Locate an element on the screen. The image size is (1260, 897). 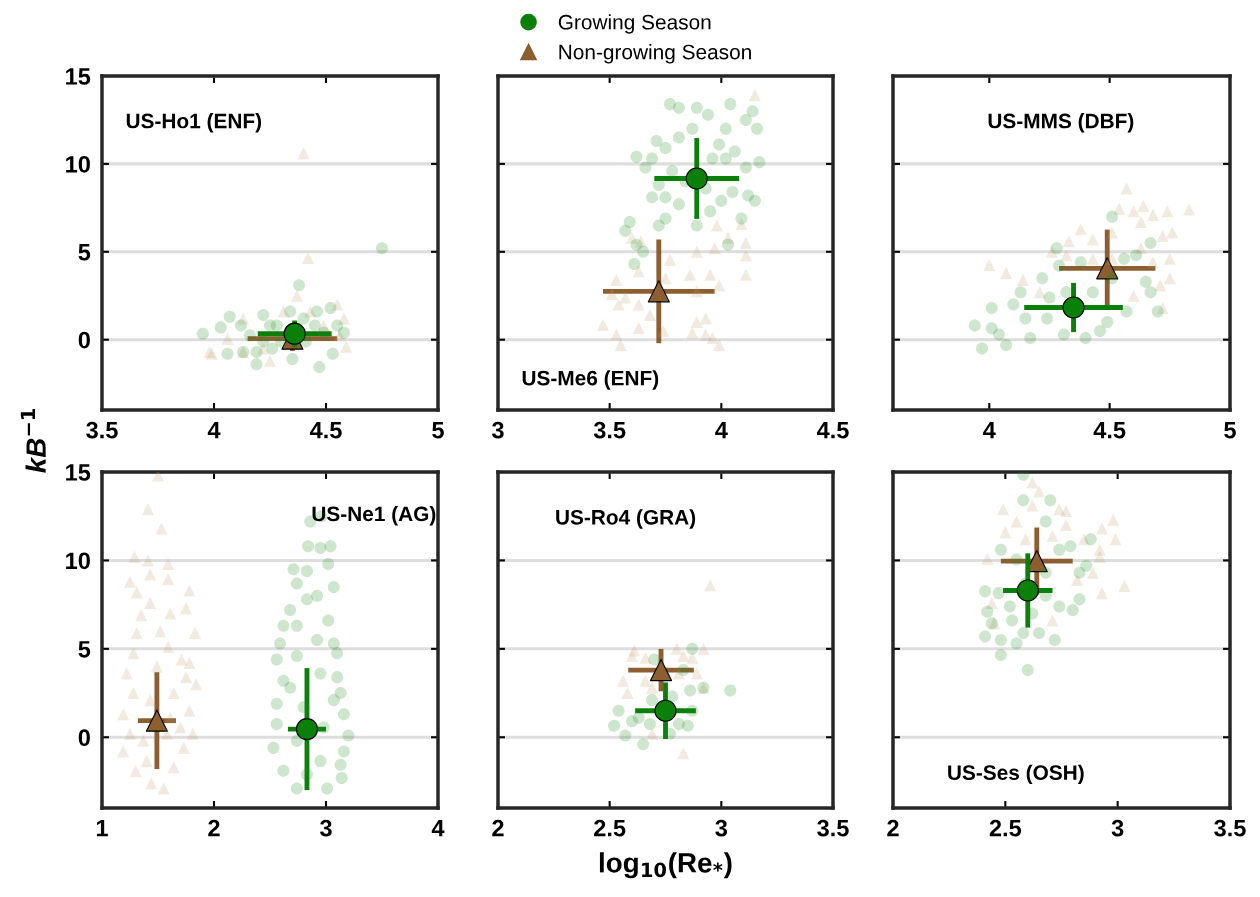
y-tick-label: 10 is located at coordinates (78, 561).